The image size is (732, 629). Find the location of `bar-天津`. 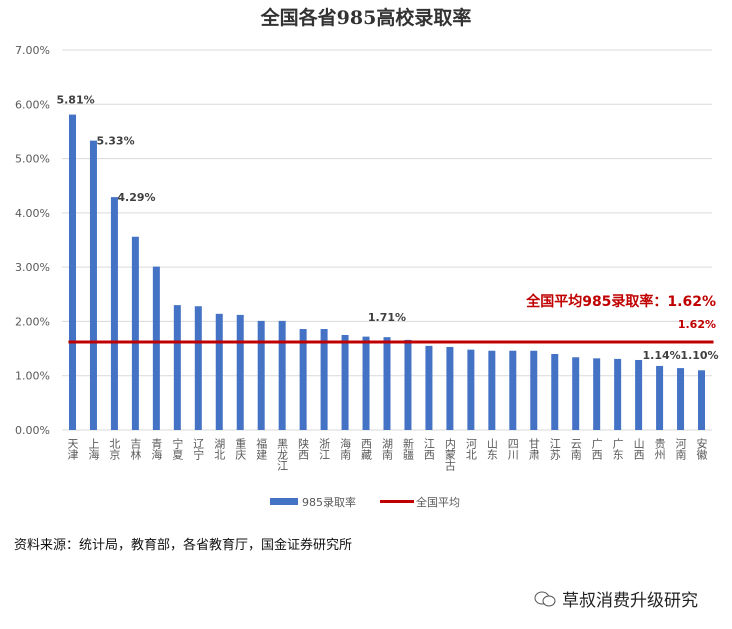

bar-天津 is located at coordinates (72, 272).